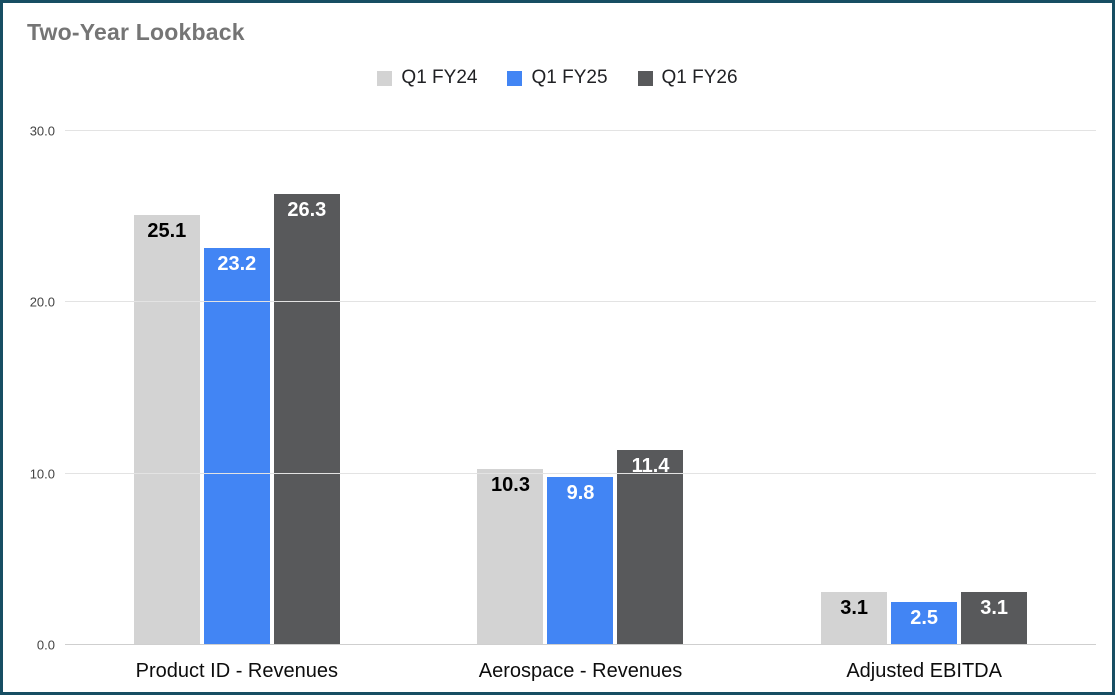  I want to click on bar-value-label: 2.5, so click(924, 618).